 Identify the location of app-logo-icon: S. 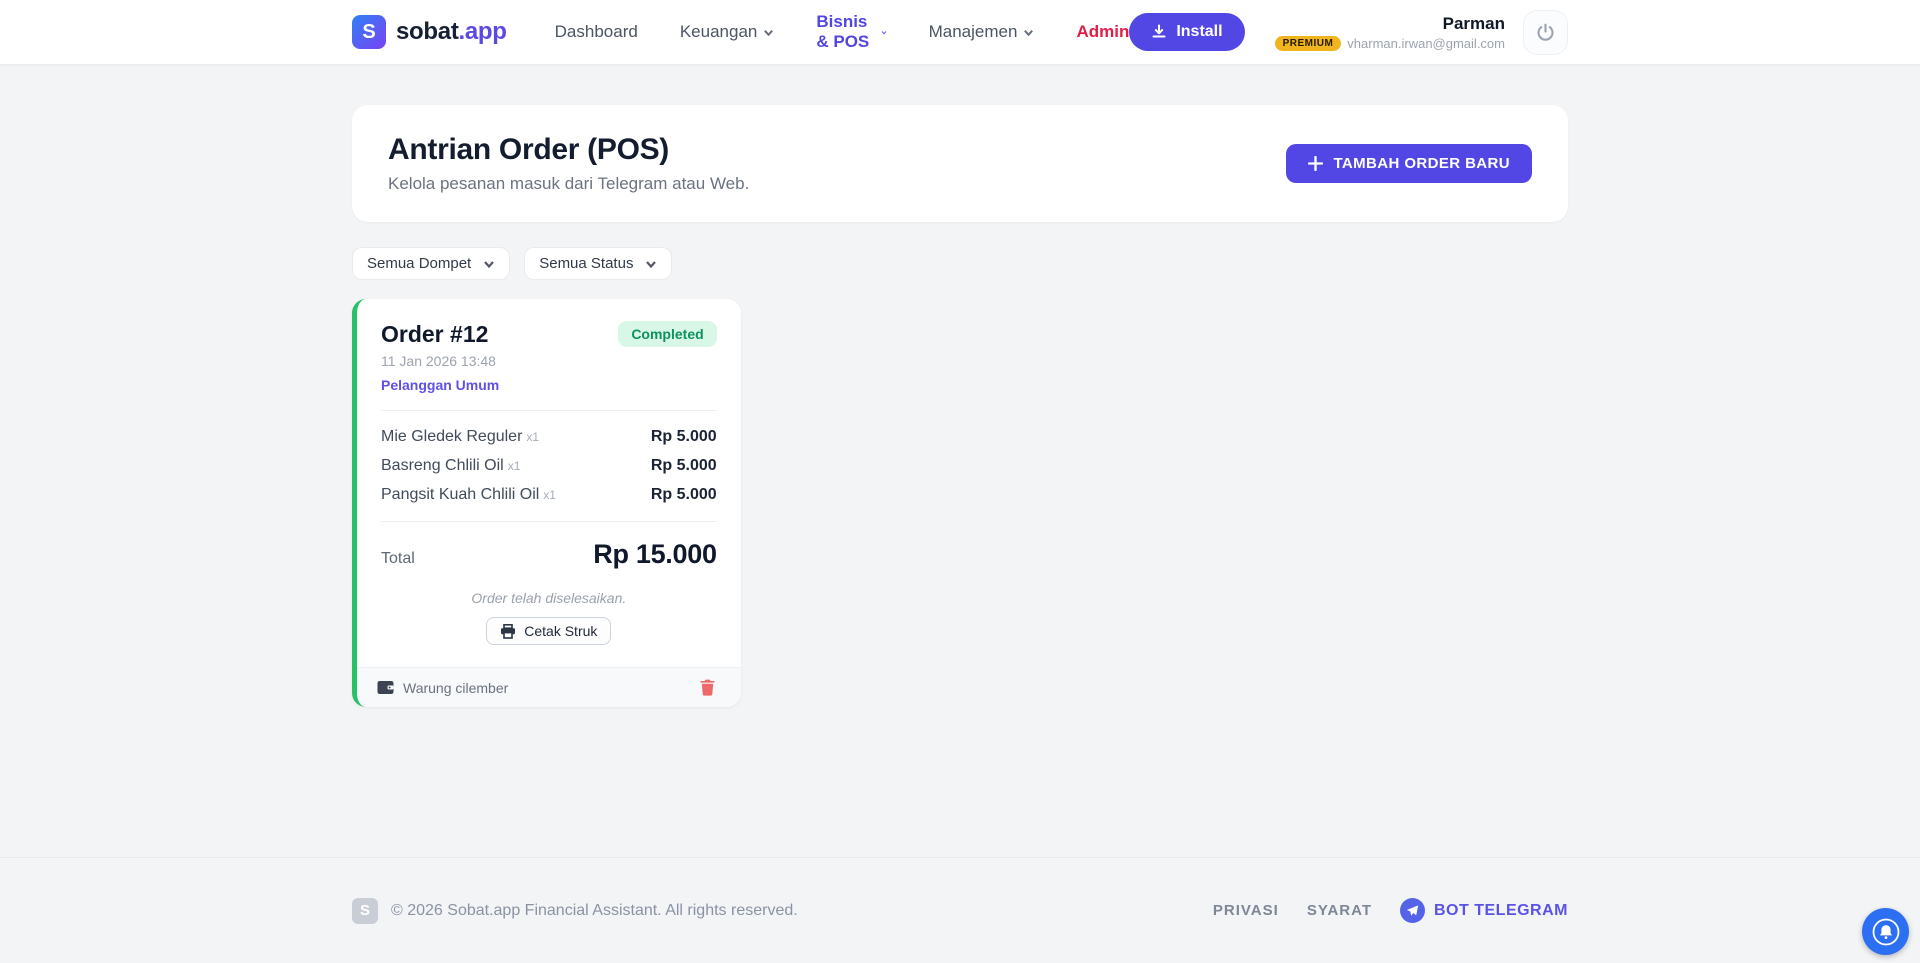
(369, 32).